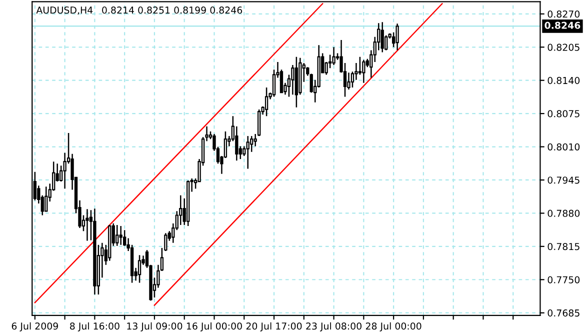  Describe the element at coordinates (564, 146) in the screenshot. I see `y-tick-label: 0.8010` at that location.